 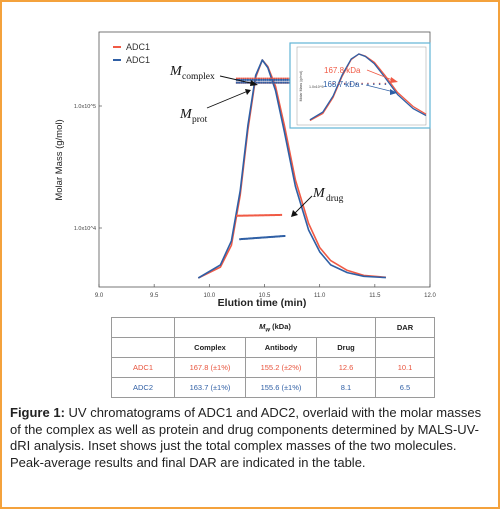 What do you see at coordinates (138, 47) in the screenshot?
I see `legend-label-1: ADC1` at bounding box center [138, 47].